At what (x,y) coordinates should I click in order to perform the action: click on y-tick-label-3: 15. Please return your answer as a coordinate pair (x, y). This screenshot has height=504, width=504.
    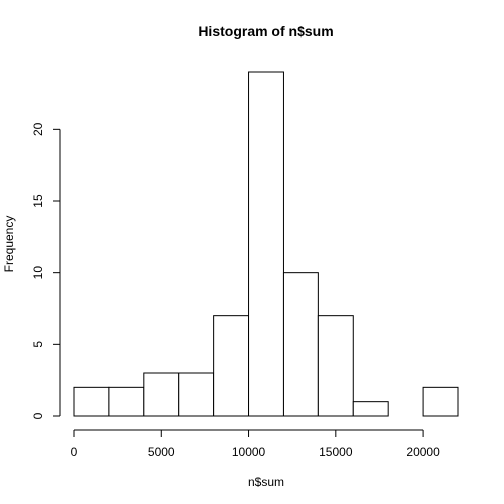
    Looking at the image, I should click on (38, 201).